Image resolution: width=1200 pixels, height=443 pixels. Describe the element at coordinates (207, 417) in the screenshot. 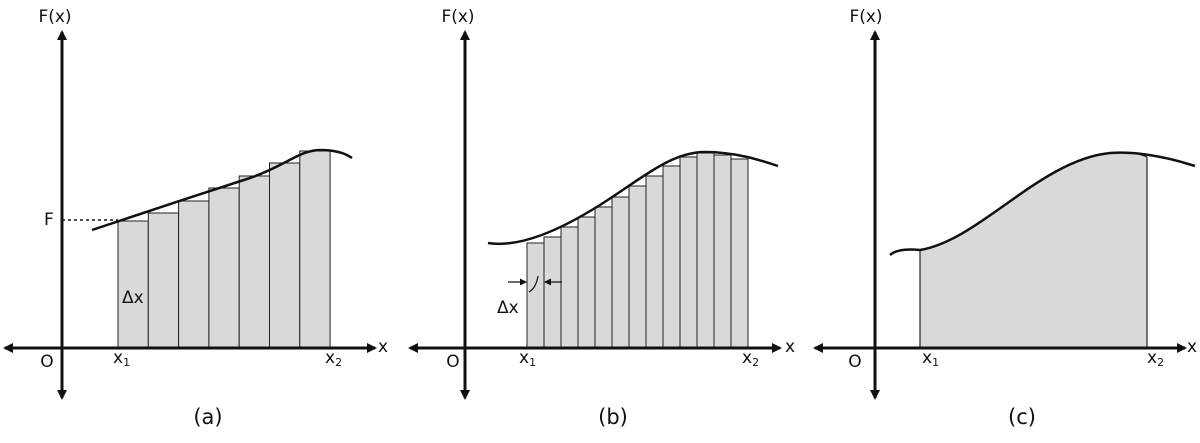

I see `caption: (a)` at that location.